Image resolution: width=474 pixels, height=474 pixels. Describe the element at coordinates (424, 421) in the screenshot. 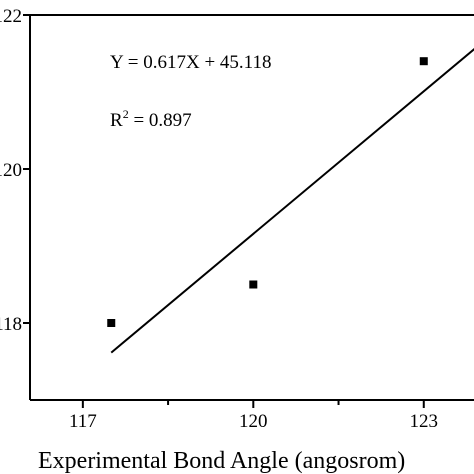

I see `x-tick-label: 123` at that location.